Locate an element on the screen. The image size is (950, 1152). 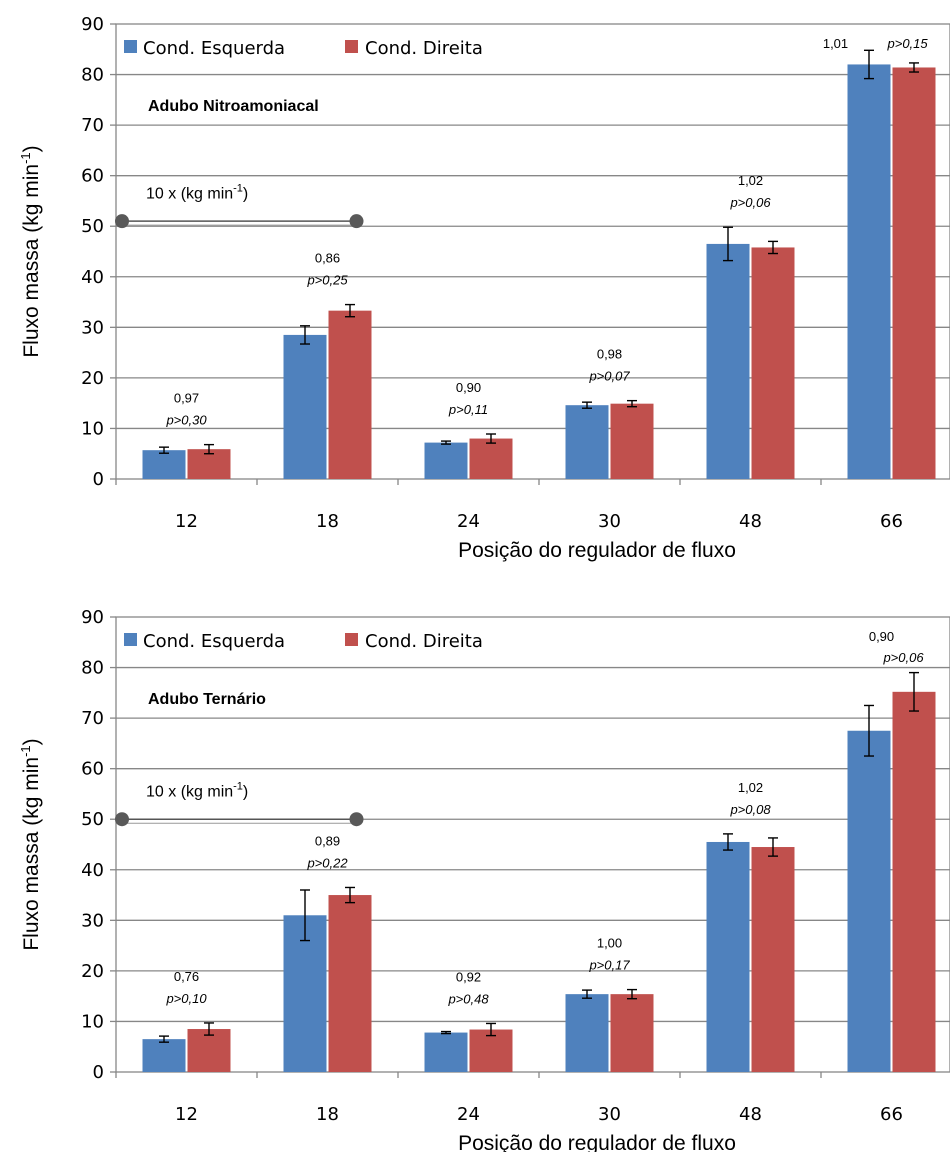
annotation-p-value: p>0,25 is located at coordinates (327, 280).